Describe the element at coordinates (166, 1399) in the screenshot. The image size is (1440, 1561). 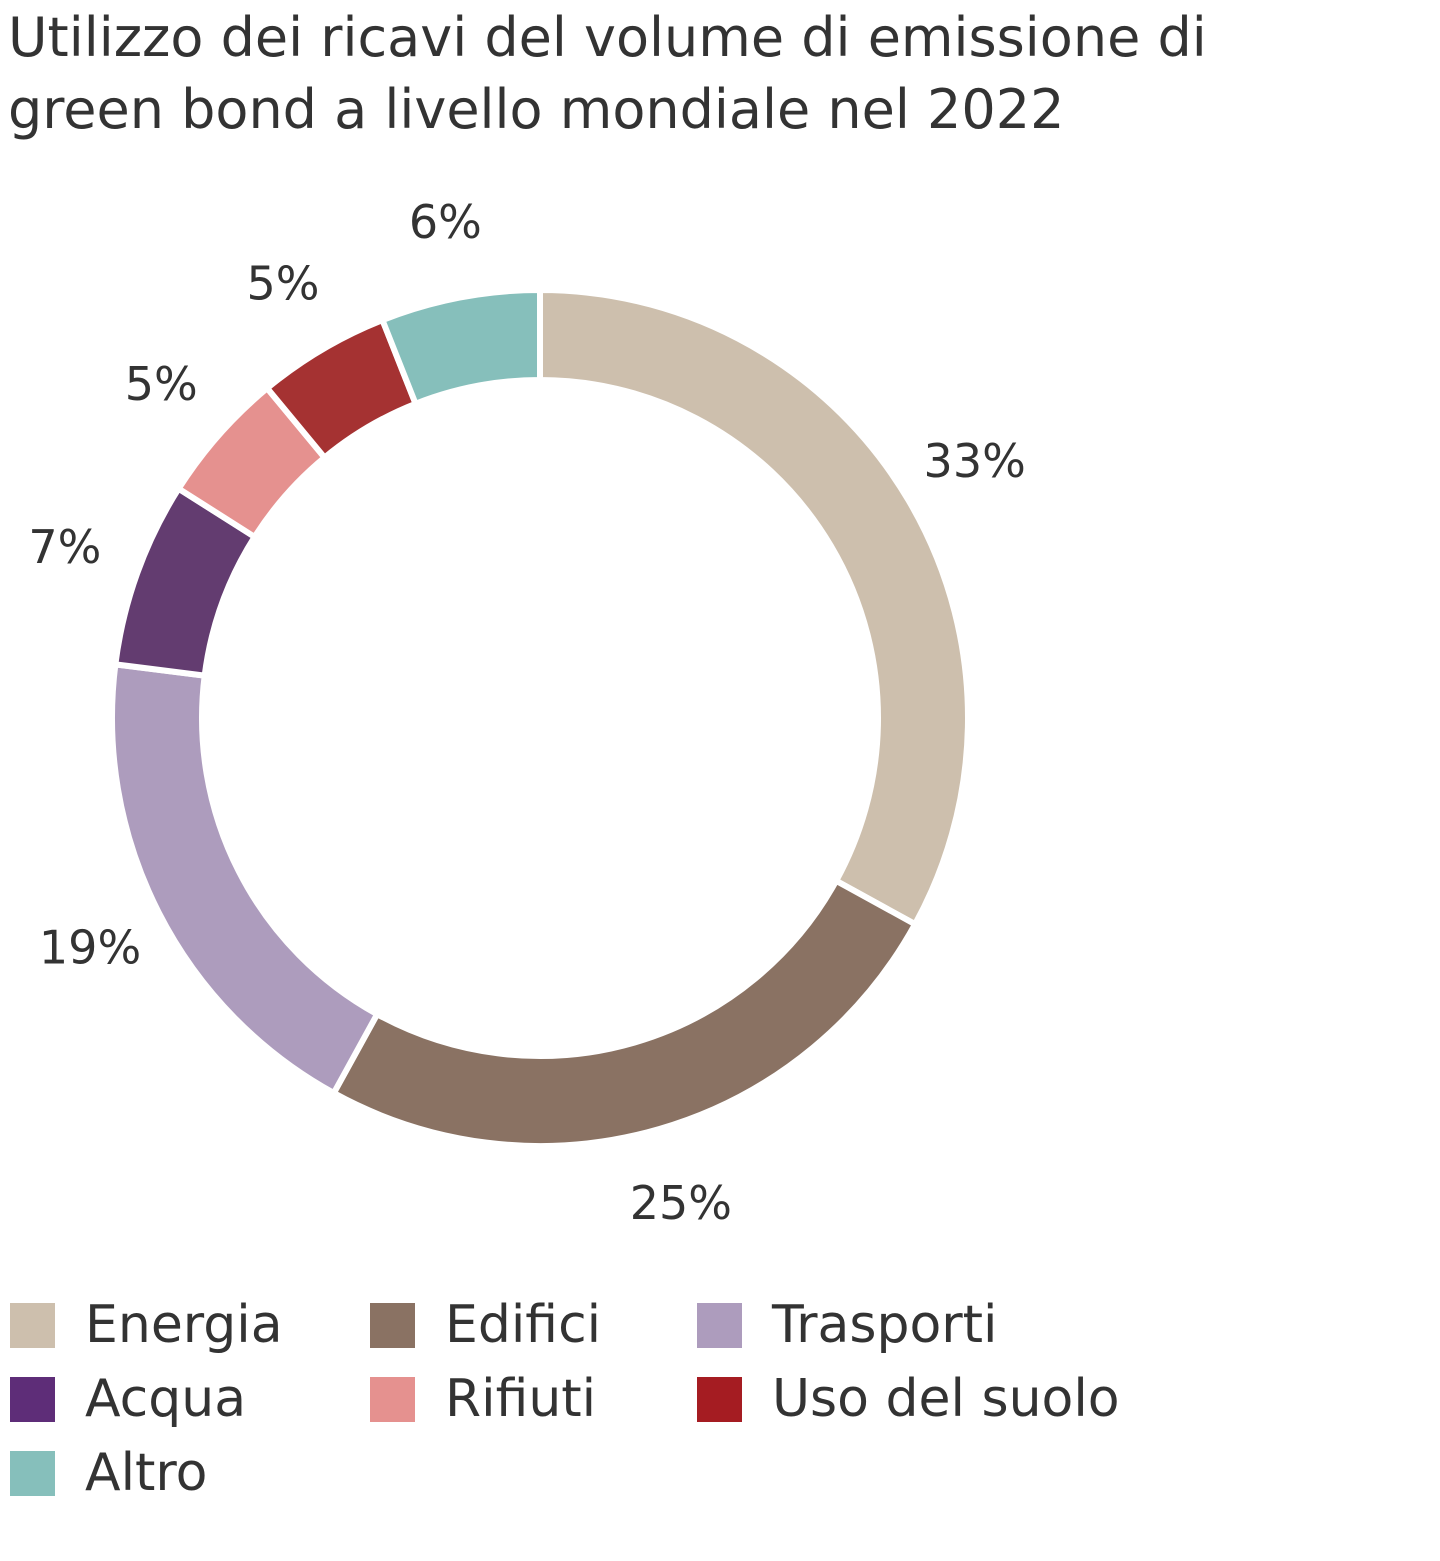
I see `legend-label: Acqua` at that location.